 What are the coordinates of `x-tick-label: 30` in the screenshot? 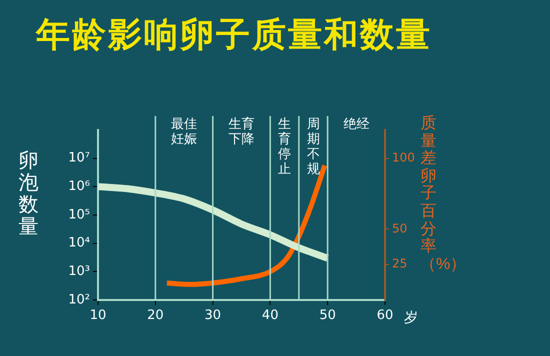 It's located at (213, 316).